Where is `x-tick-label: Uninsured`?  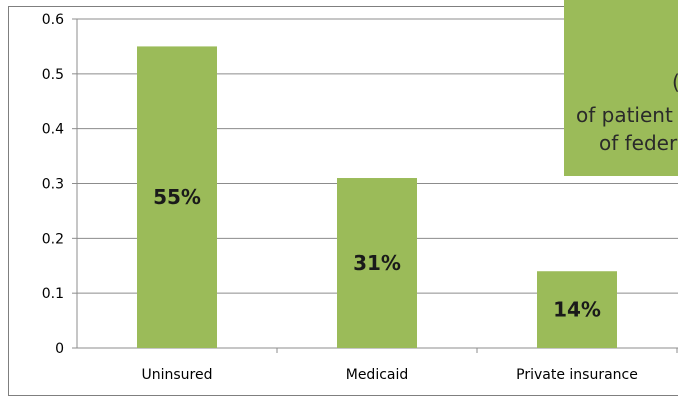
x-tick-label: Uninsured is located at coordinates (177, 375).